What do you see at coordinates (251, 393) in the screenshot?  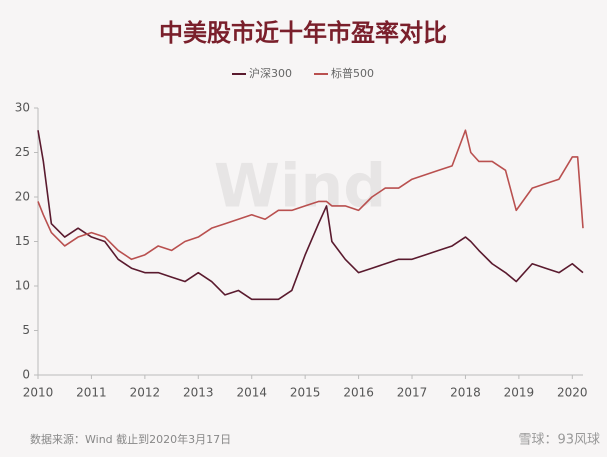 I see `x-tick-label: 2014` at bounding box center [251, 393].